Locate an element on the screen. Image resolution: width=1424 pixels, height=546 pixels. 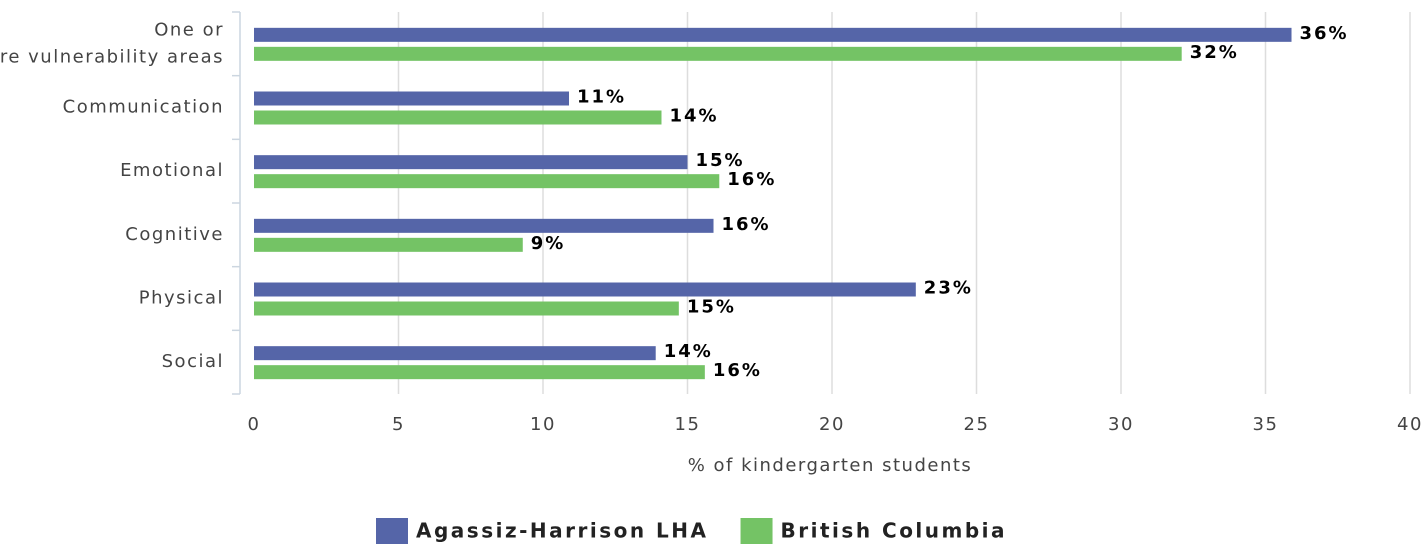
y-tick-label: Physical is located at coordinates (181, 298).